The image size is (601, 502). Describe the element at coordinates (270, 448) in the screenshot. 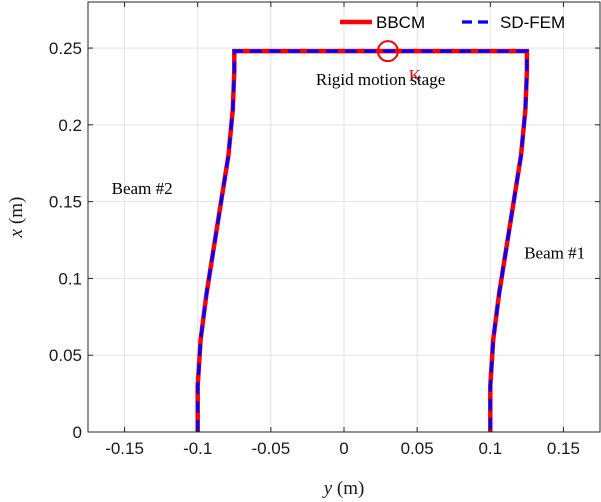

I see `x-tick-label: -0.05` at that location.